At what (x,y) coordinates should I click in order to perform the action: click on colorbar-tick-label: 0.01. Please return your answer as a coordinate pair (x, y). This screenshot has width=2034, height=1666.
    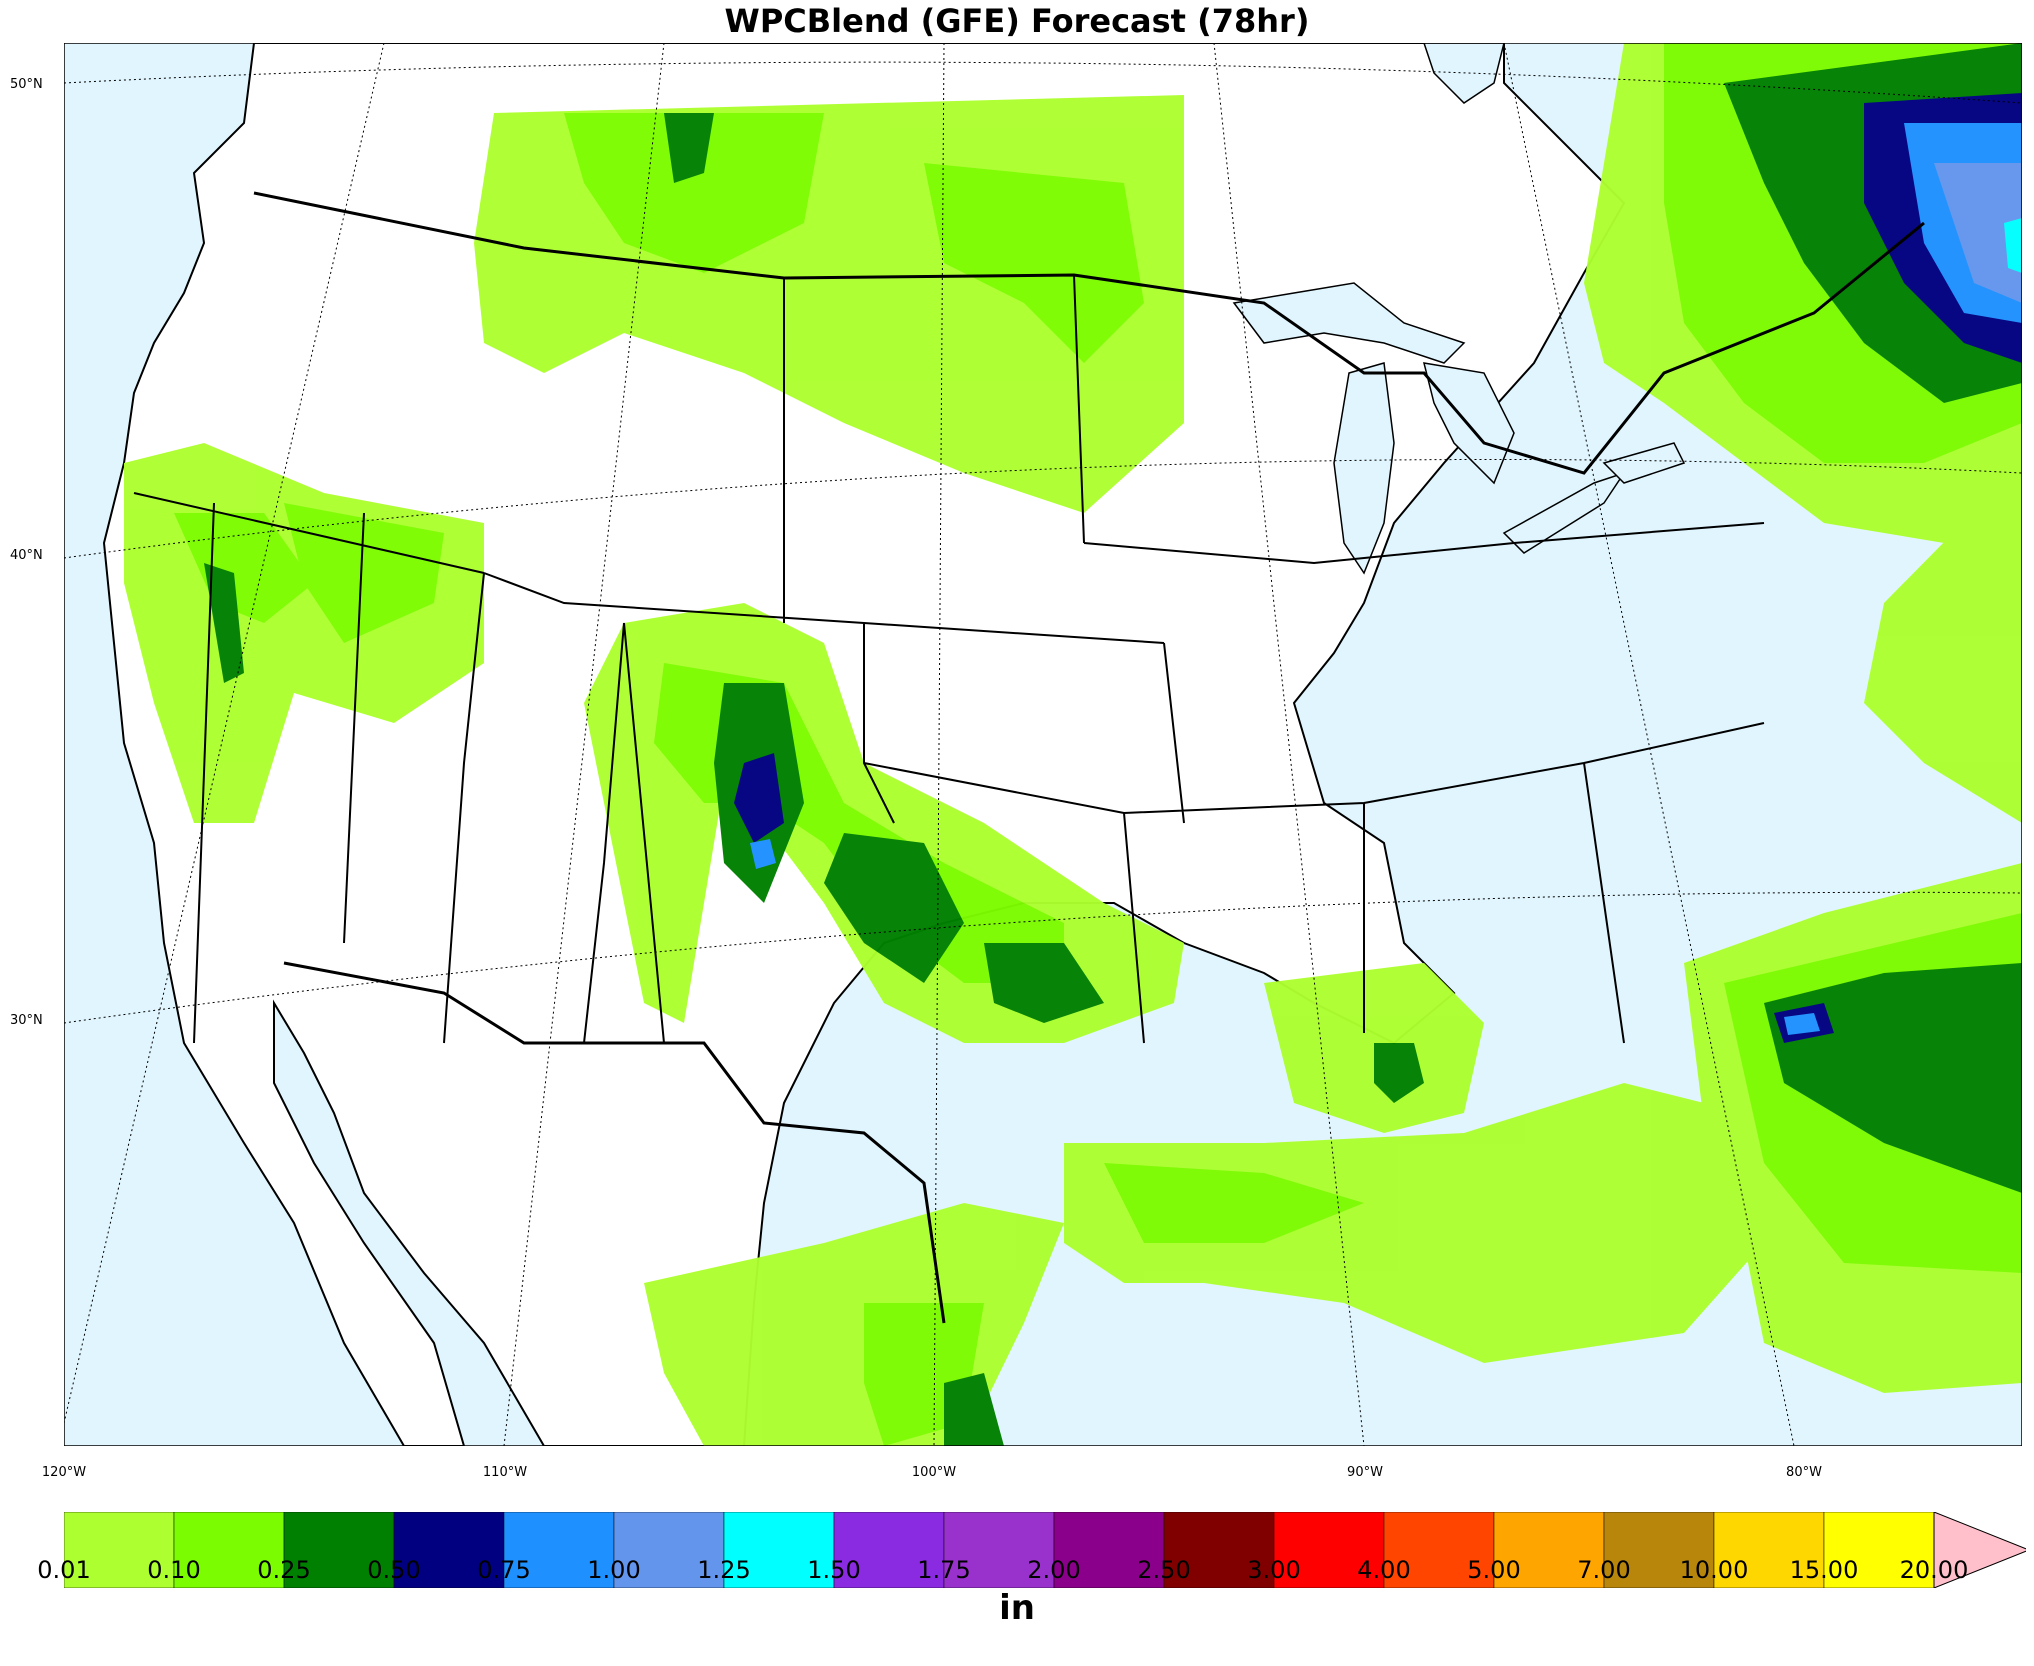
    Looking at the image, I should click on (64, 1570).